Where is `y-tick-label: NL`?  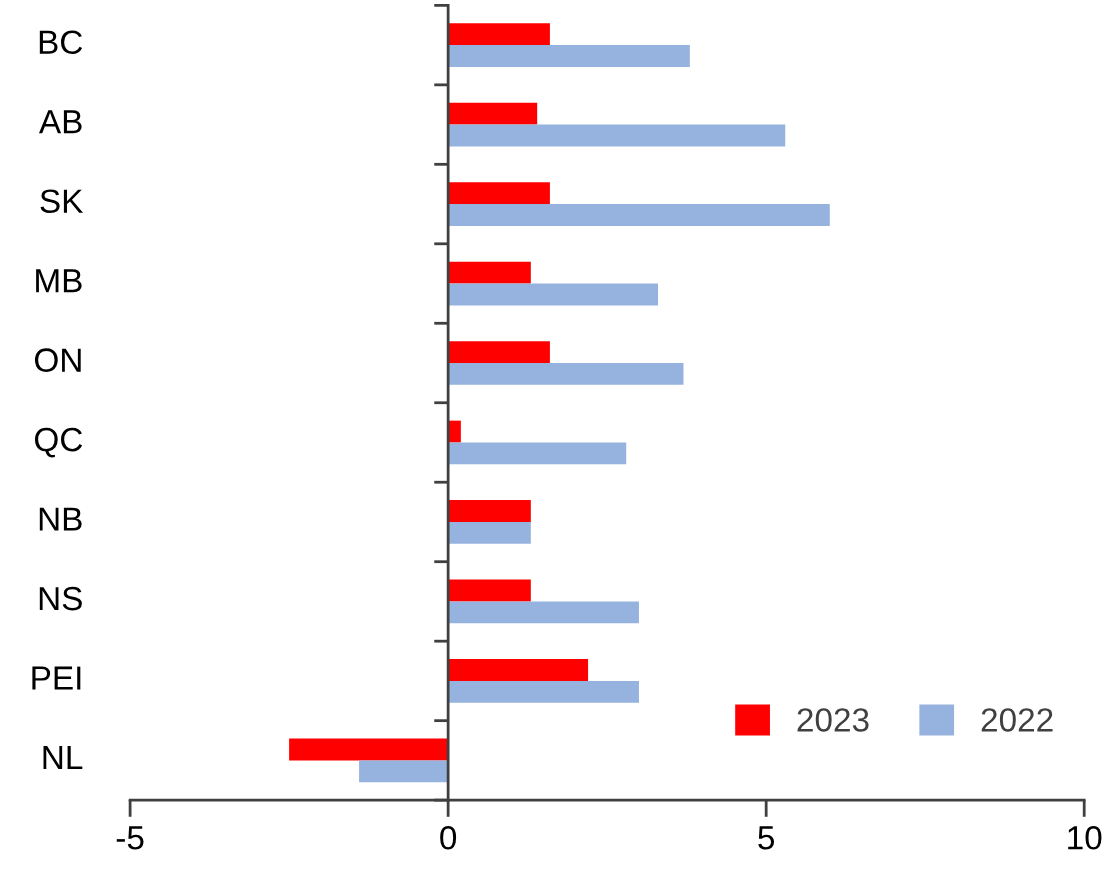
y-tick-label: NL is located at coordinates (63, 758).